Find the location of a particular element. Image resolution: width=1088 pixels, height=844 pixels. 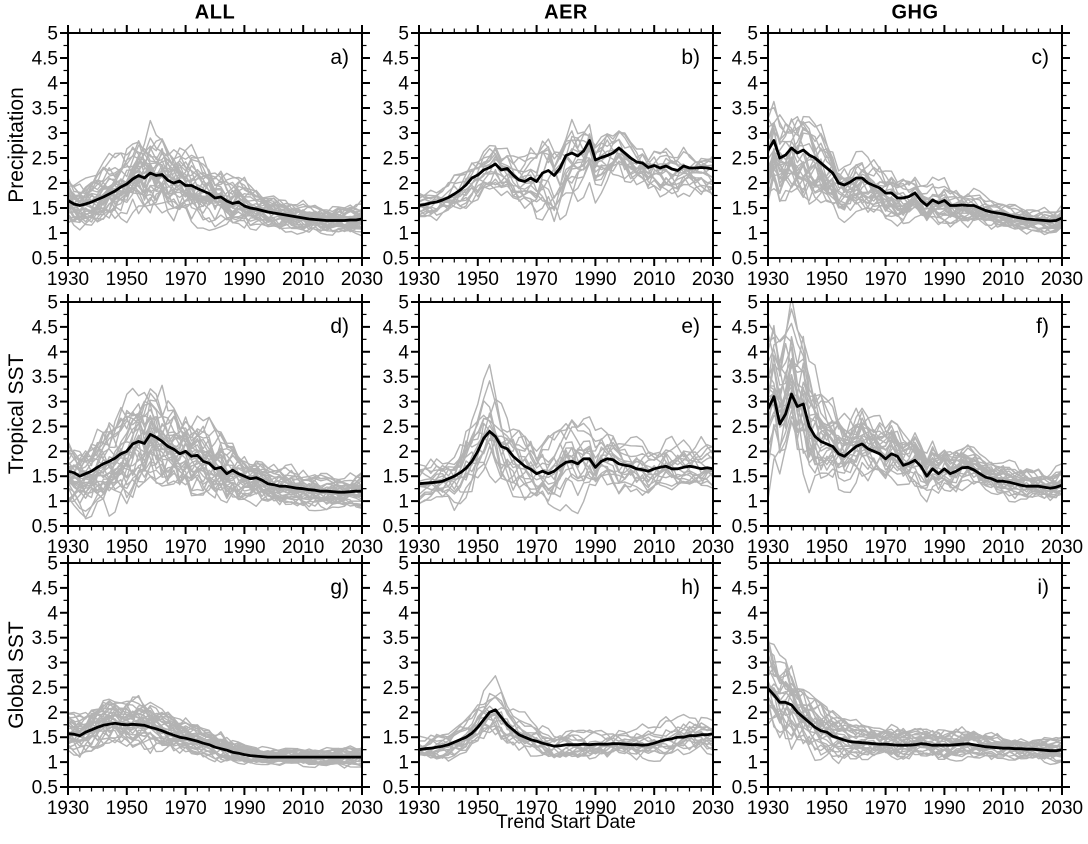

column-title-ghg: GHG is located at coordinates (915, 12).